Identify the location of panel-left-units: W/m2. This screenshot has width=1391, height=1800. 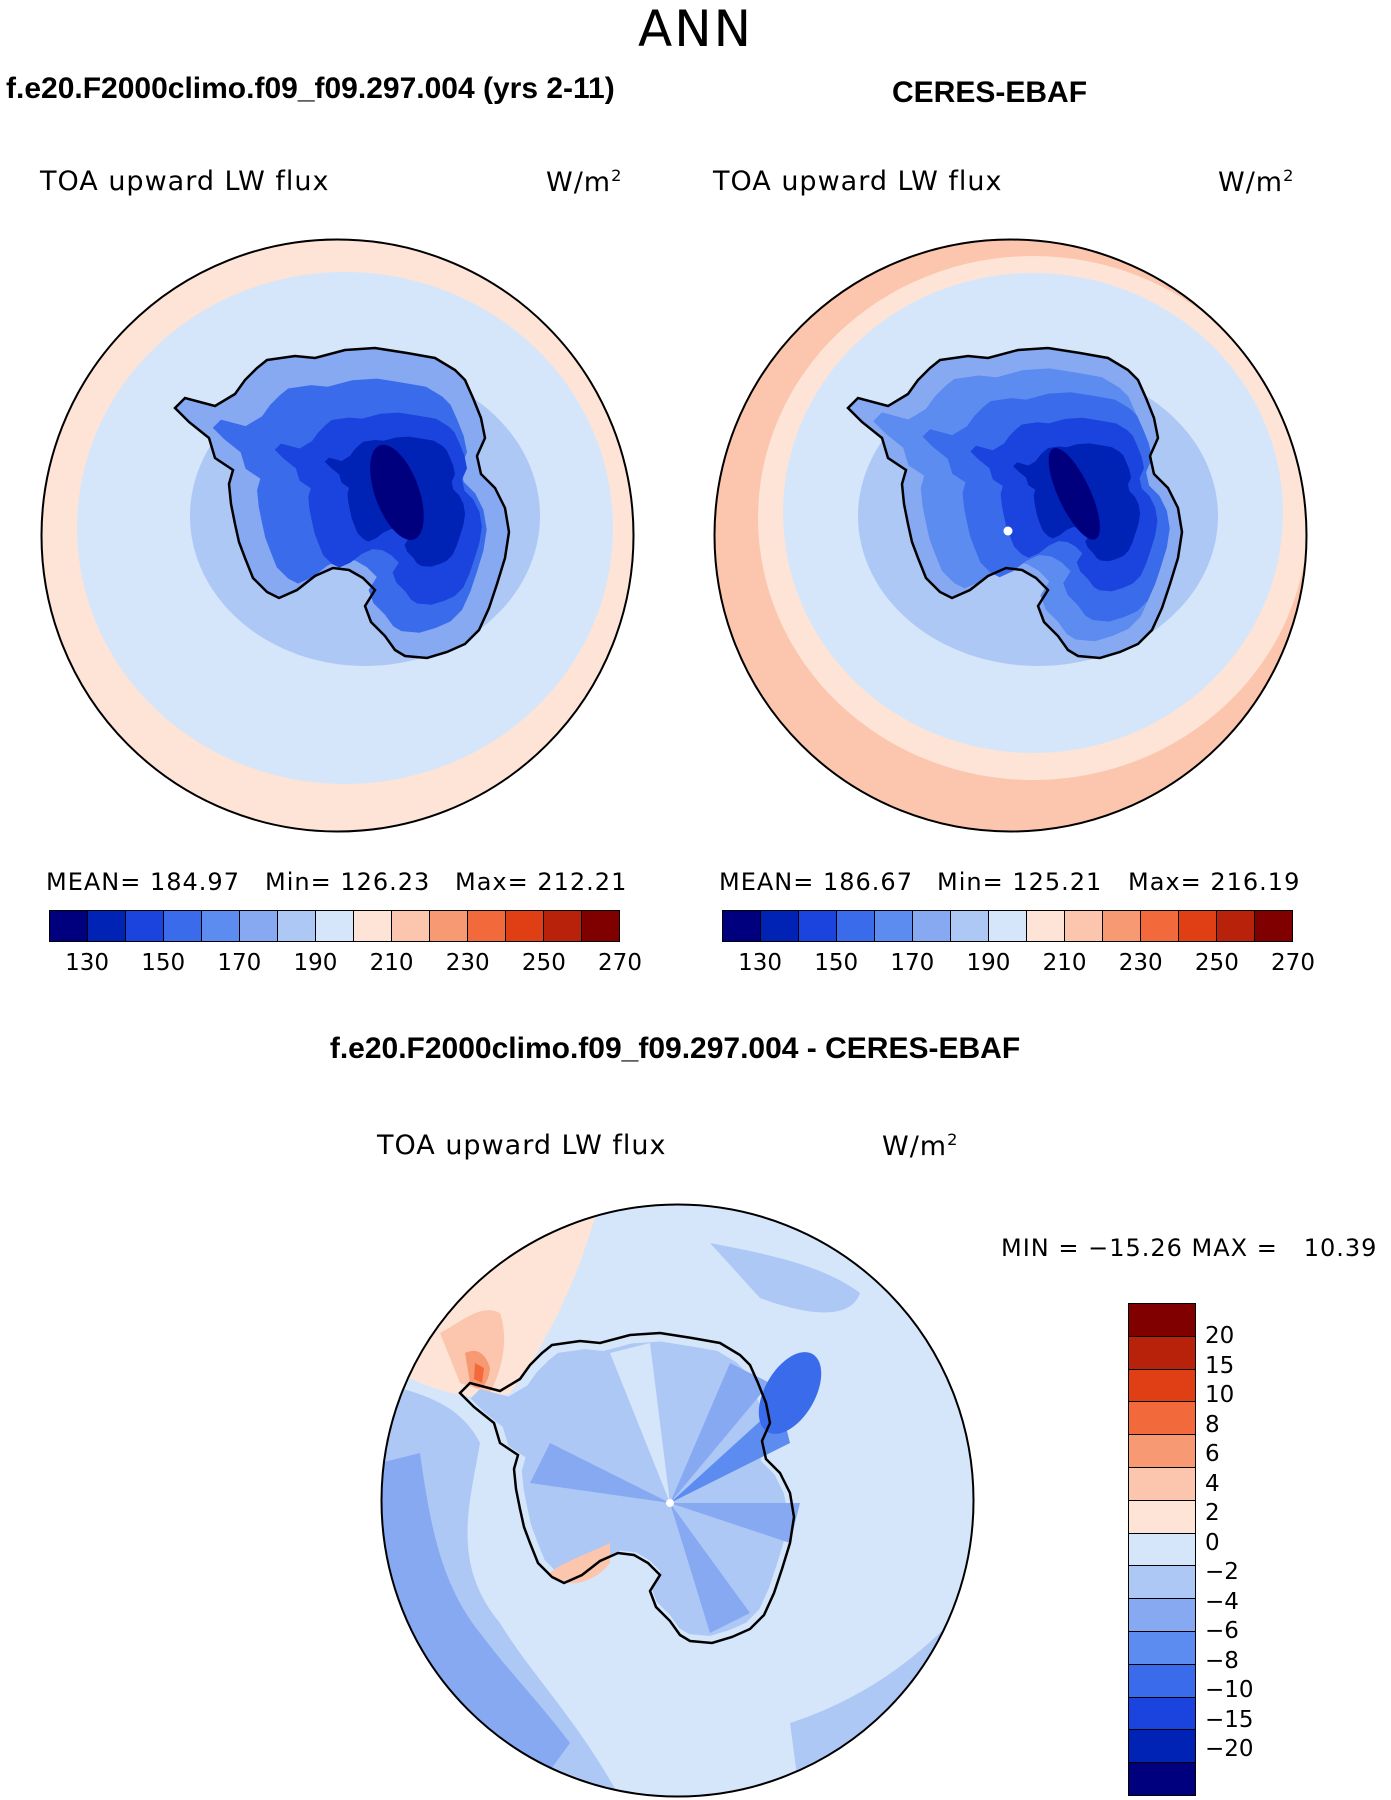
(584, 182).